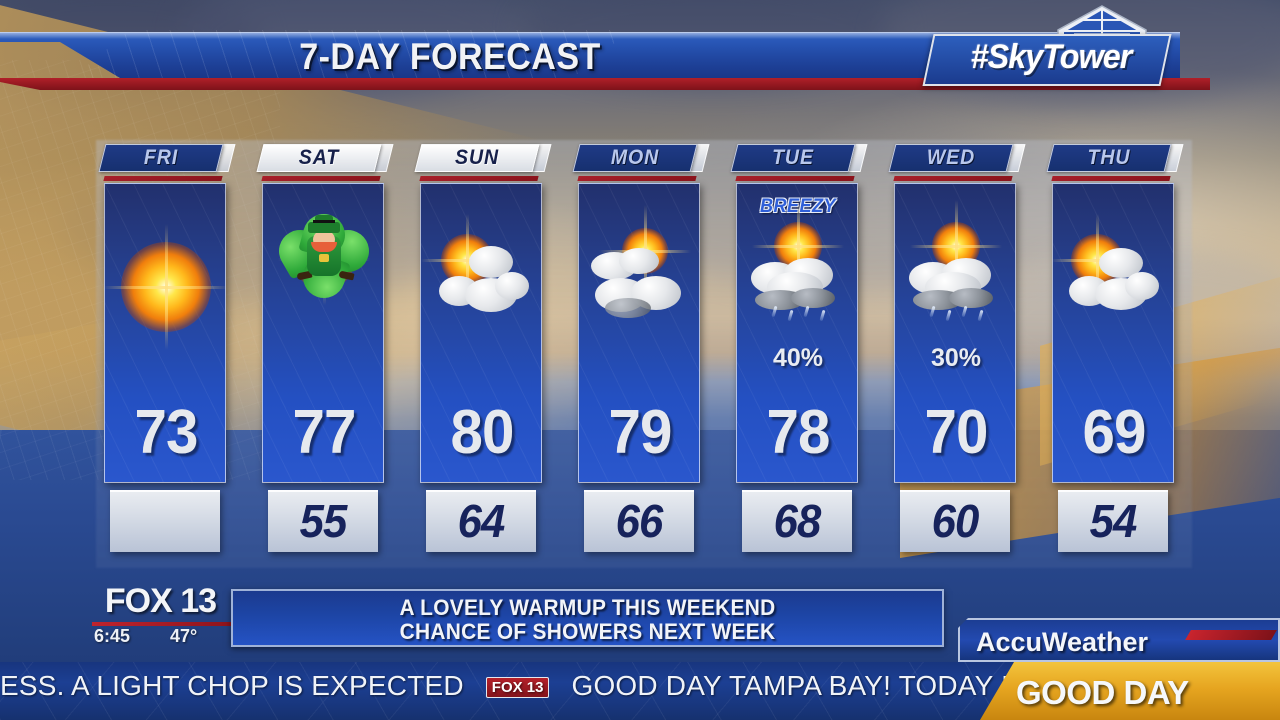 The height and width of the screenshot is (720, 1280). I want to click on banner-diagonal-texture, so click(350, 55).